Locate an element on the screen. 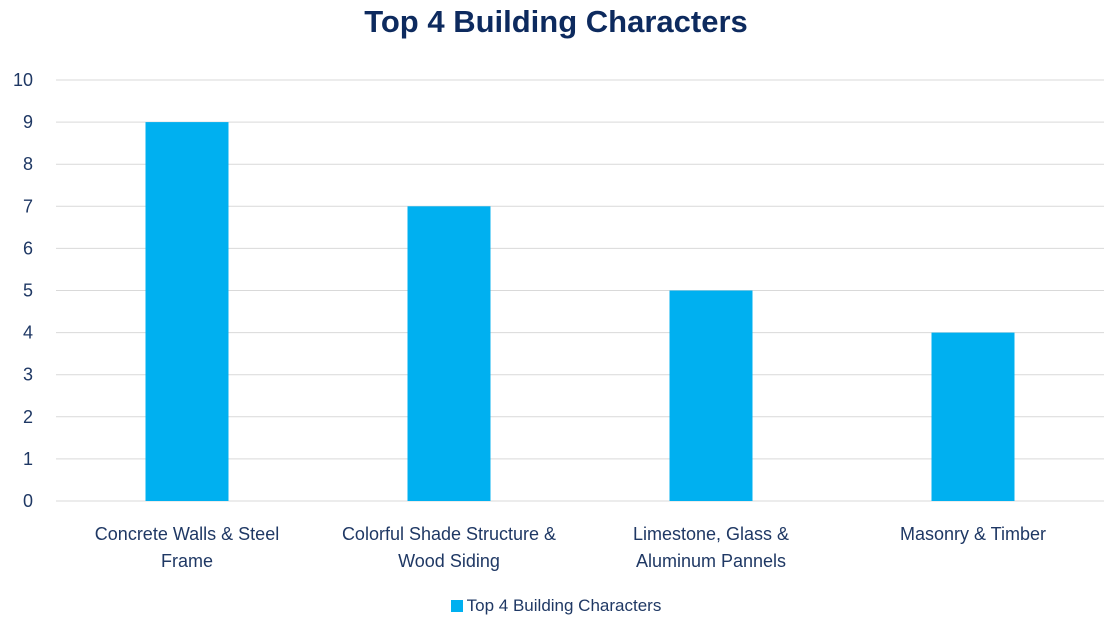 Image resolution: width=1112 pixels, height=629 pixels. y-tick-label: 5 is located at coordinates (28, 291).